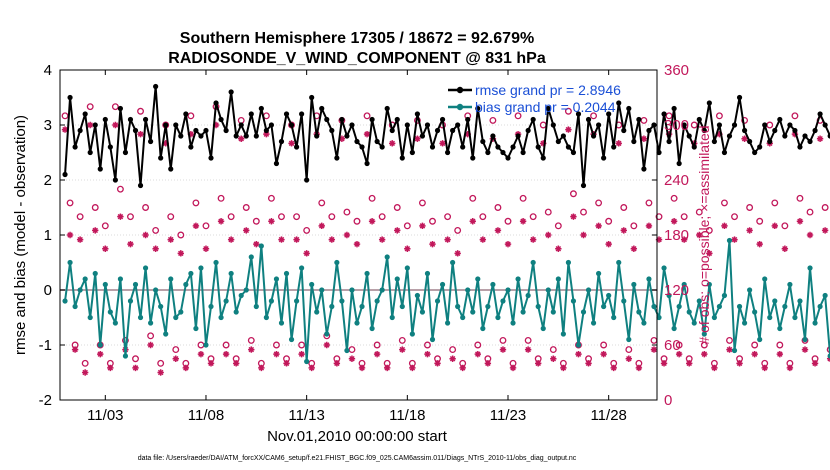 The image size is (830, 470). Describe the element at coordinates (306, 415) in the screenshot. I see `x-tick-label: 11/13` at that location.